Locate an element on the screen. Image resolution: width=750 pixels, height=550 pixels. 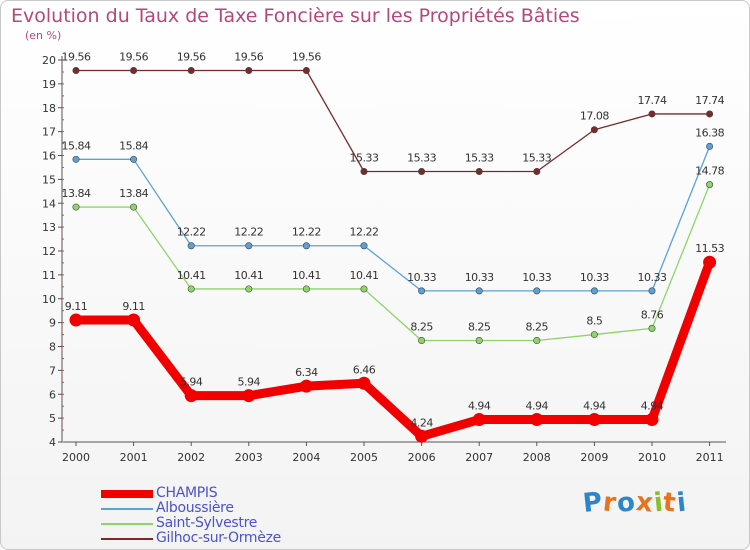
data-label: 8.5 is located at coordinates (594, 321).